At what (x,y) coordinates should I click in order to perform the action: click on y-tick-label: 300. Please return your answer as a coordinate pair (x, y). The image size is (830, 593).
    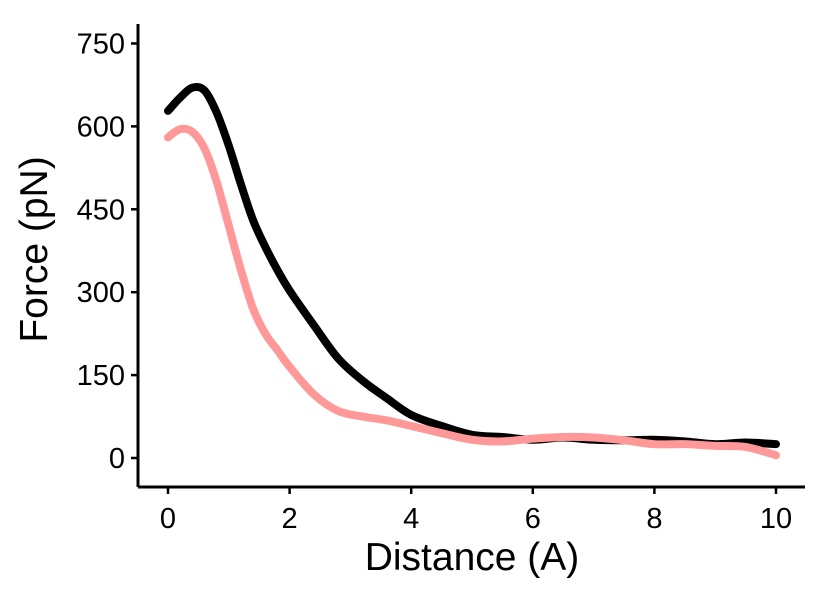
    Looking at the image, I should click on (101, 293).